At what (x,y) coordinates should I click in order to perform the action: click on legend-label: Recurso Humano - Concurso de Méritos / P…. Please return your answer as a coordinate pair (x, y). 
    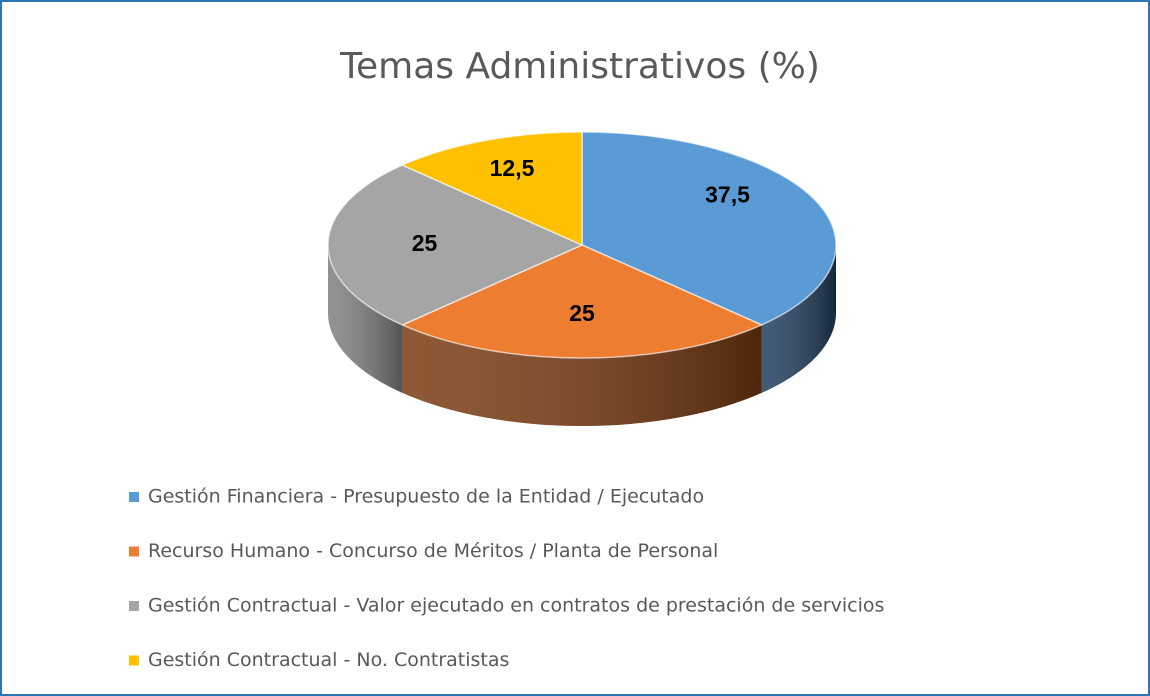
    Looking at the image, I should click on (433, 551).